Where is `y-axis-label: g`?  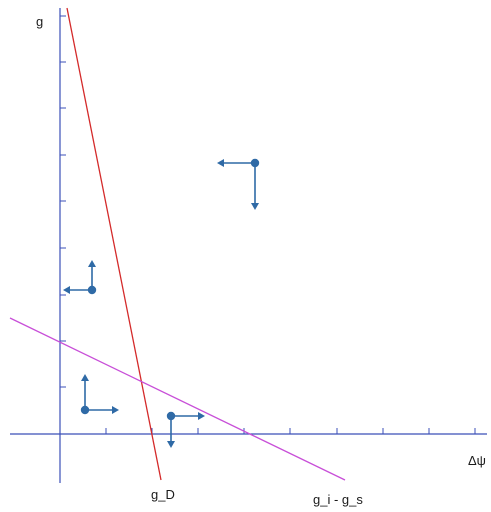
y-axis-label: g is located at coordinates (39, 21).